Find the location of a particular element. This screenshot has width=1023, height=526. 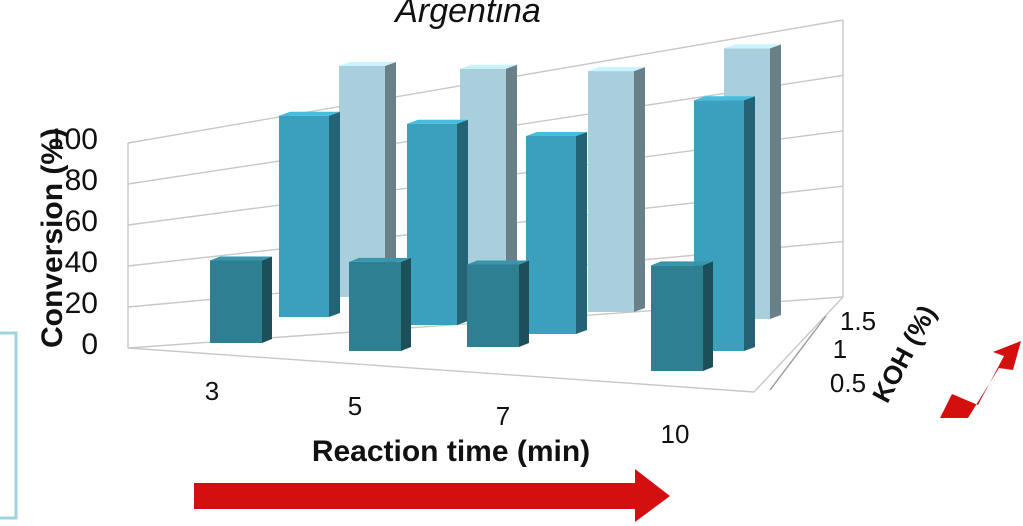

x-tick-label: 5 is located at coordinates (355, 406).